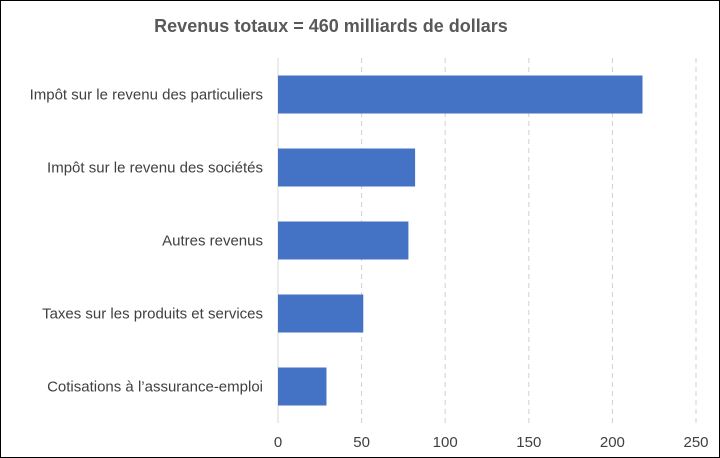 The width and height of the screenshot is (720, 458). Describe the element at coordinates (155, 168) in the screenshot. I see `category-label-2: Impôt sur le revenu des sociétés` at that location.